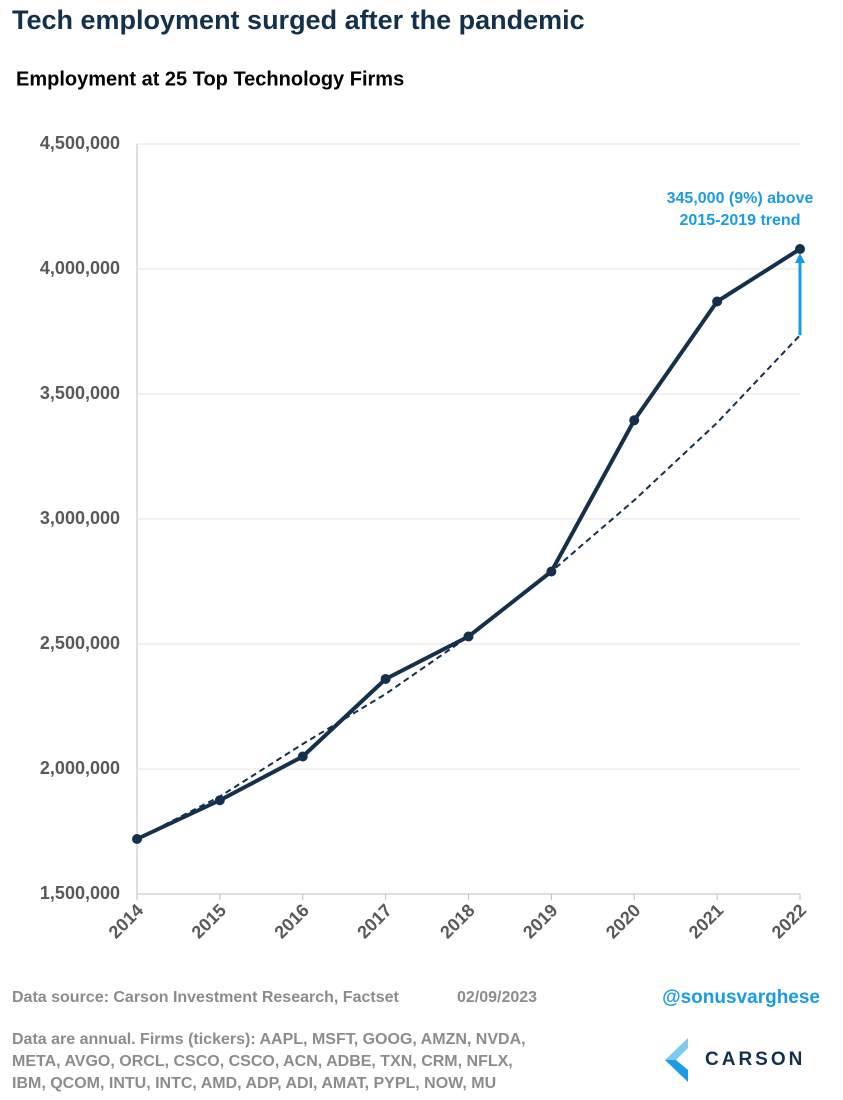  Describe the element at coordinates (706, 921) in the screenshot. I see `x-tick-label: 2021` at that location.